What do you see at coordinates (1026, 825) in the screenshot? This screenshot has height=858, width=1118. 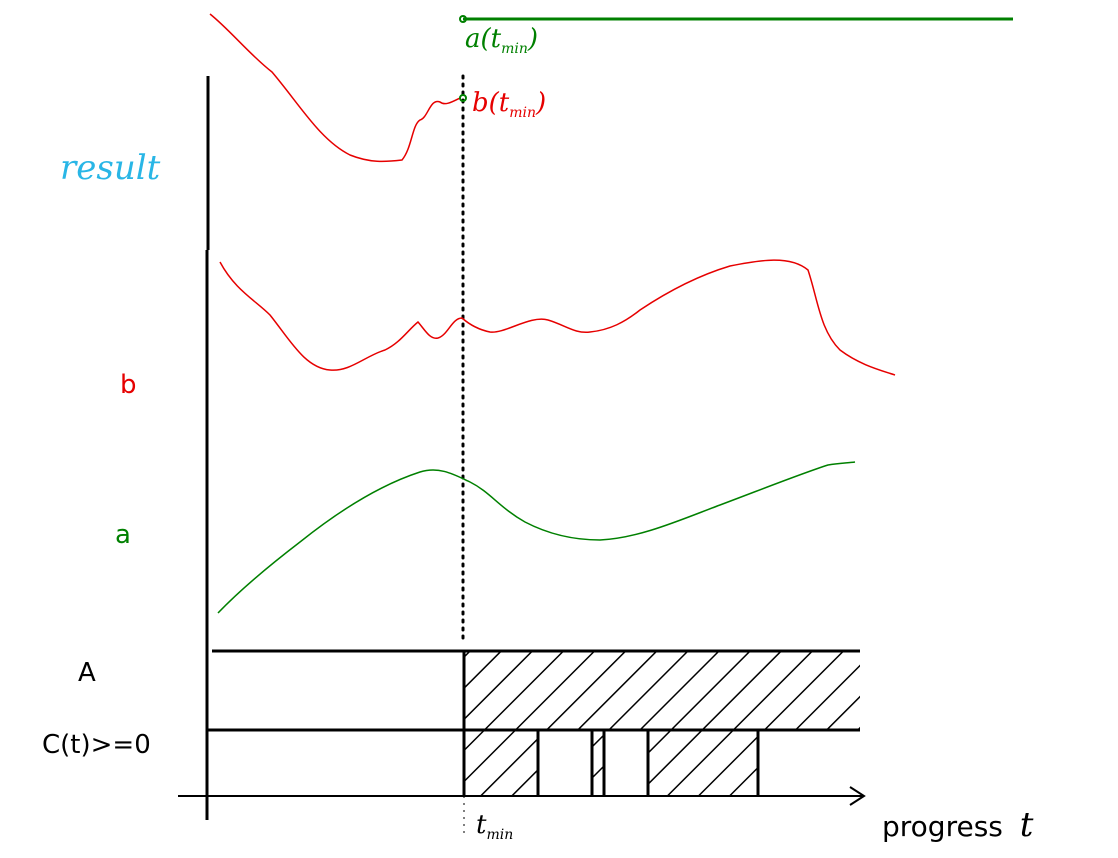 I see `progress-t: t` at bounding box center [1026, 825].